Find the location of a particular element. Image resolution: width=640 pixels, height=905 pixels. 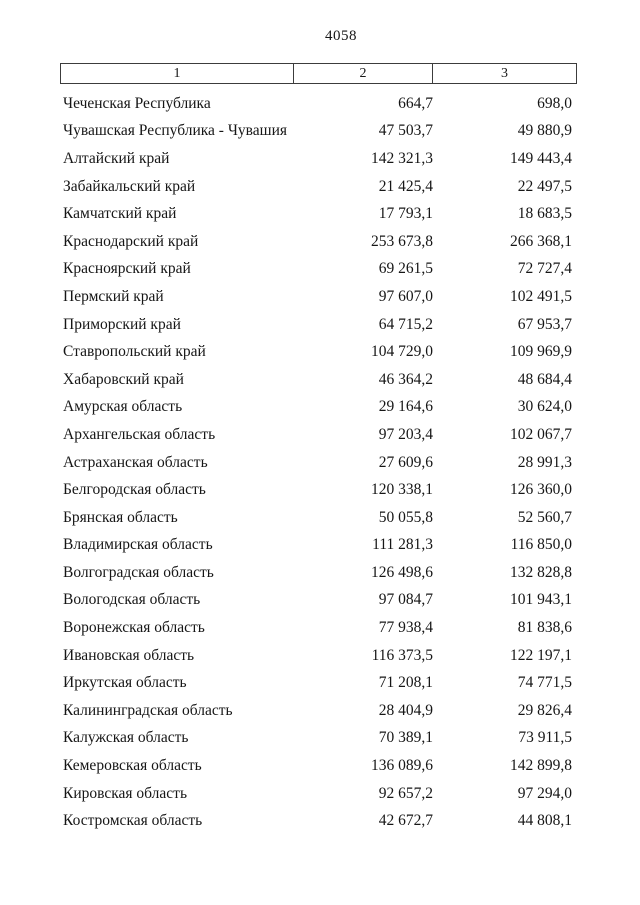

value-col3: 102 491,5 is located at coordinates (541, 296).